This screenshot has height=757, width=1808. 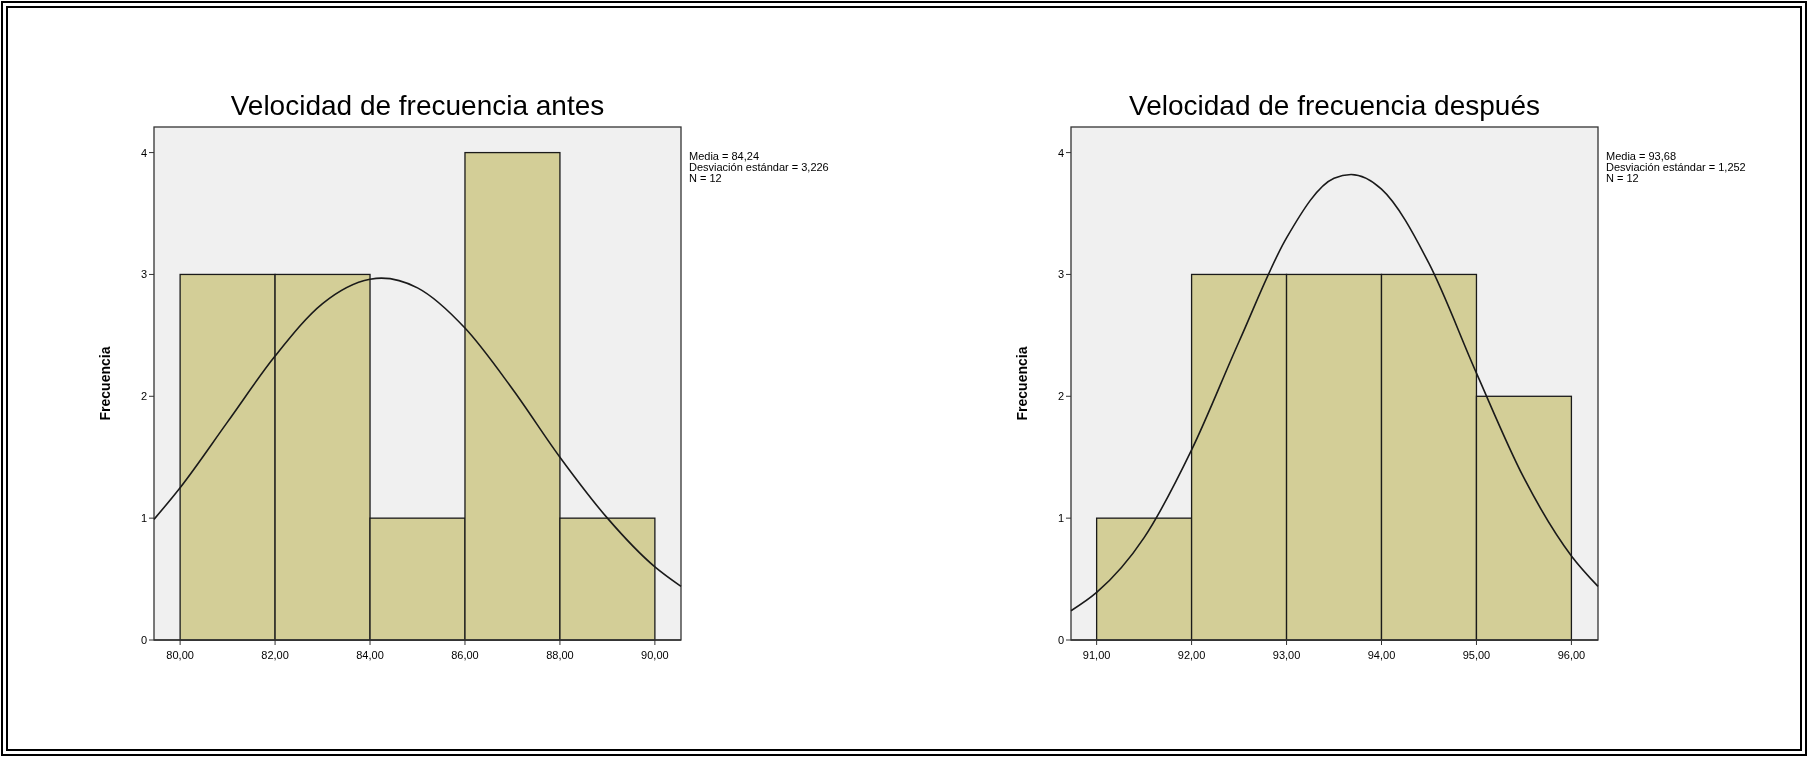 I want to click on x-tick-label: 91,00, so click(x=1096, y=655).